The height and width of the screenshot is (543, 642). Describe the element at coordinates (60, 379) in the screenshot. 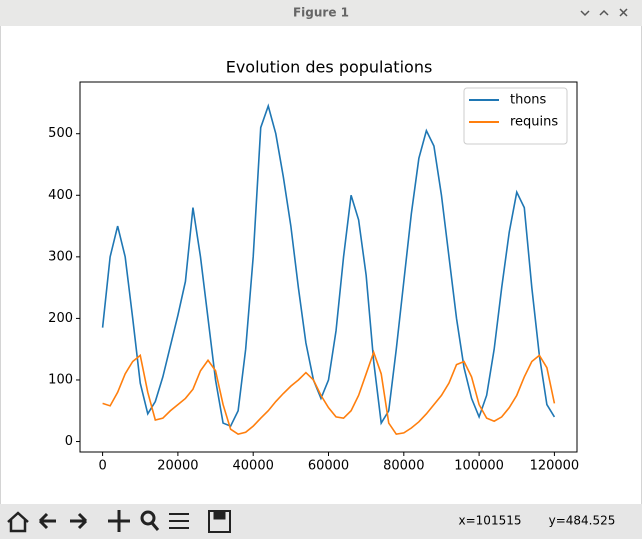

I see `y-tick-label: 100` at that location.